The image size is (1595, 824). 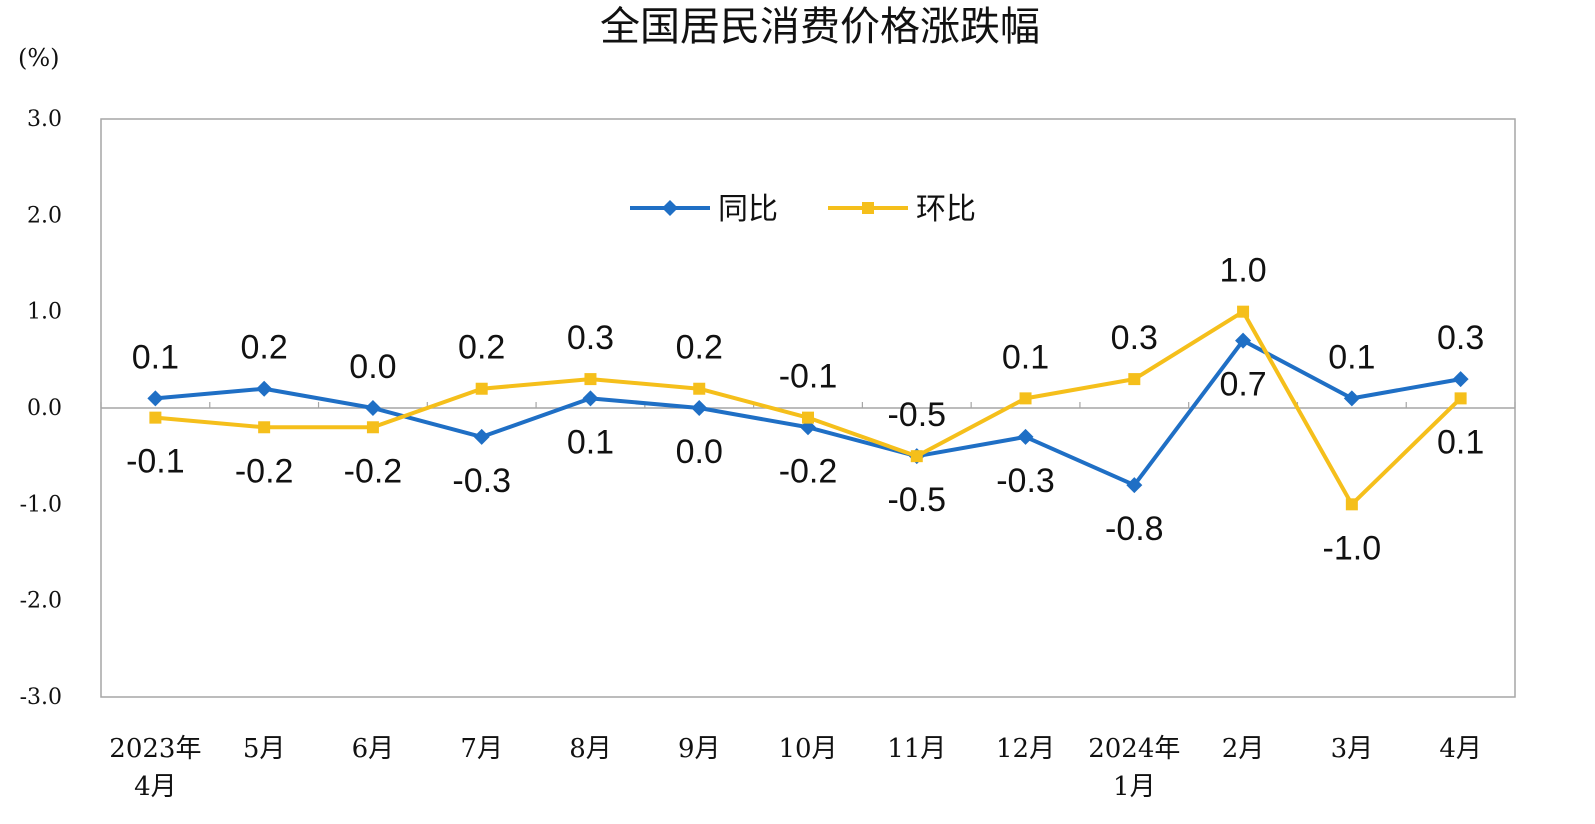 What do you see at coordinates (1134, 749) in the screenshot?
I see `x-tick-label: 2024年` at bounding box center [1134, 749].